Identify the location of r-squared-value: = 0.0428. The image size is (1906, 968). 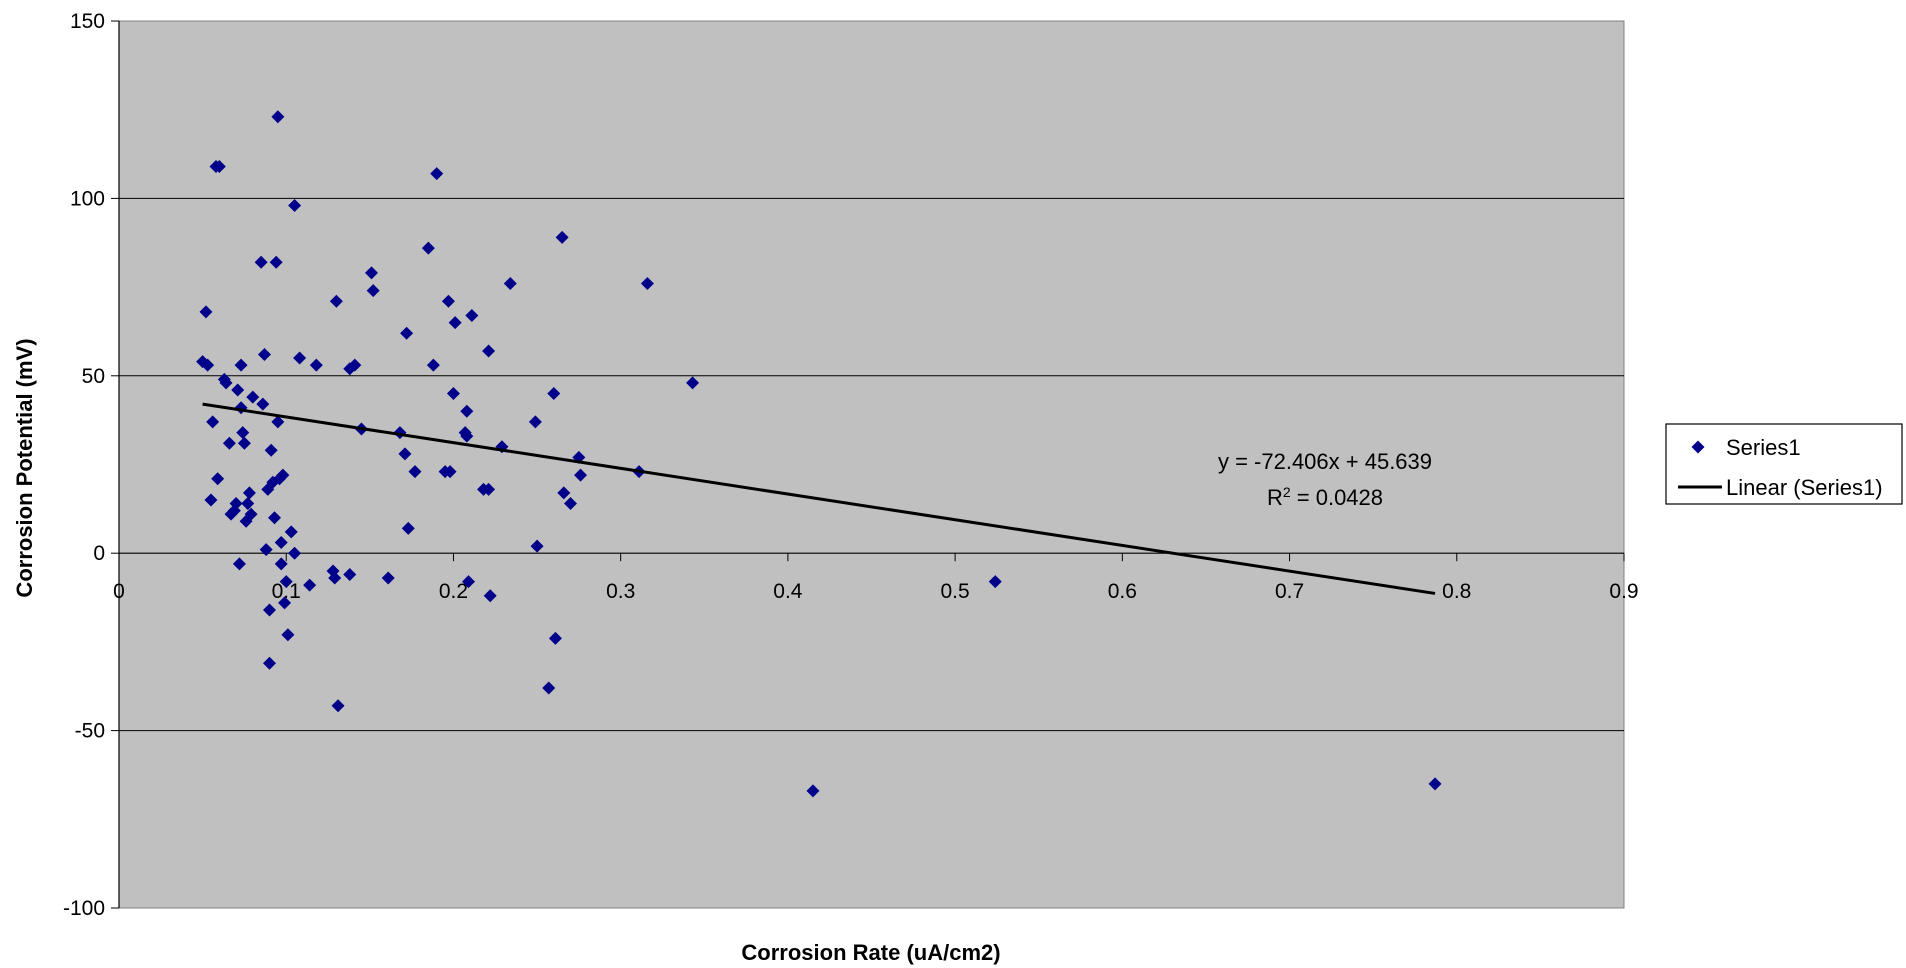
(1337, 497).